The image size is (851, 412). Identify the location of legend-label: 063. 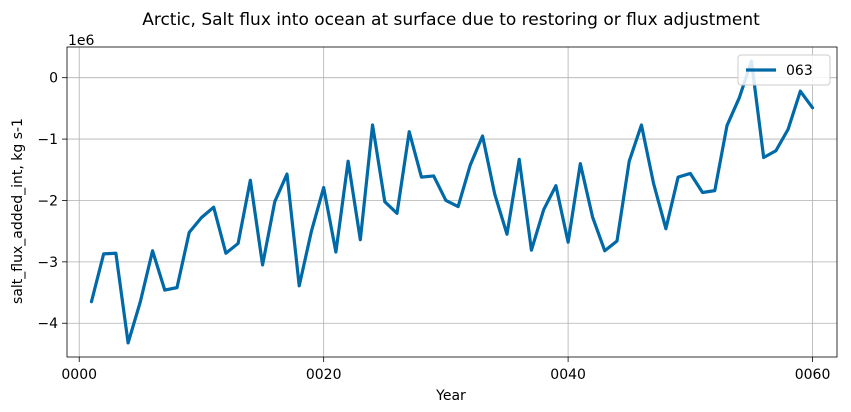
(799, 71).